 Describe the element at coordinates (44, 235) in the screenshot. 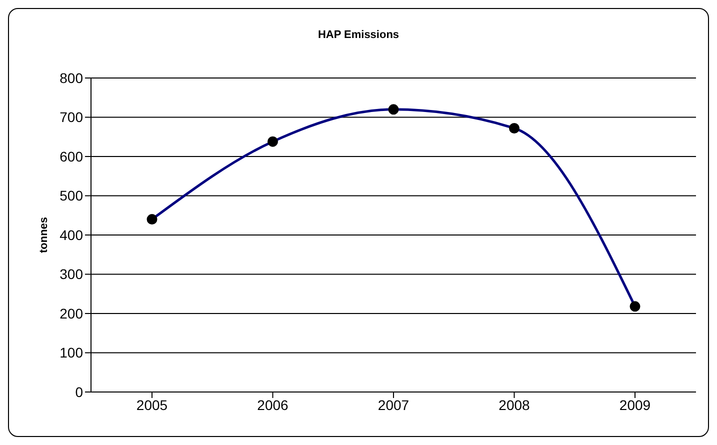

I see `y-axis-title: tonnes` at that location.